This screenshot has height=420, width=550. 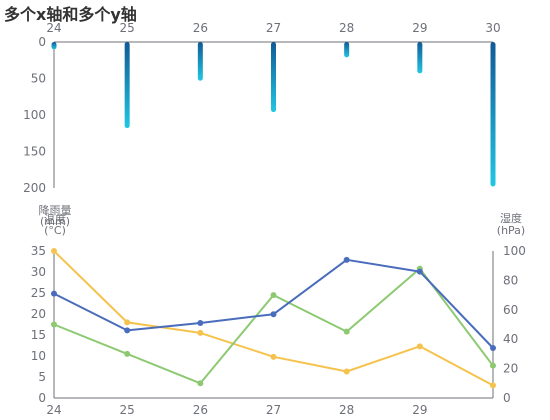 I want to click on top-y-tick-label: 50, so click(x=38, y=79).